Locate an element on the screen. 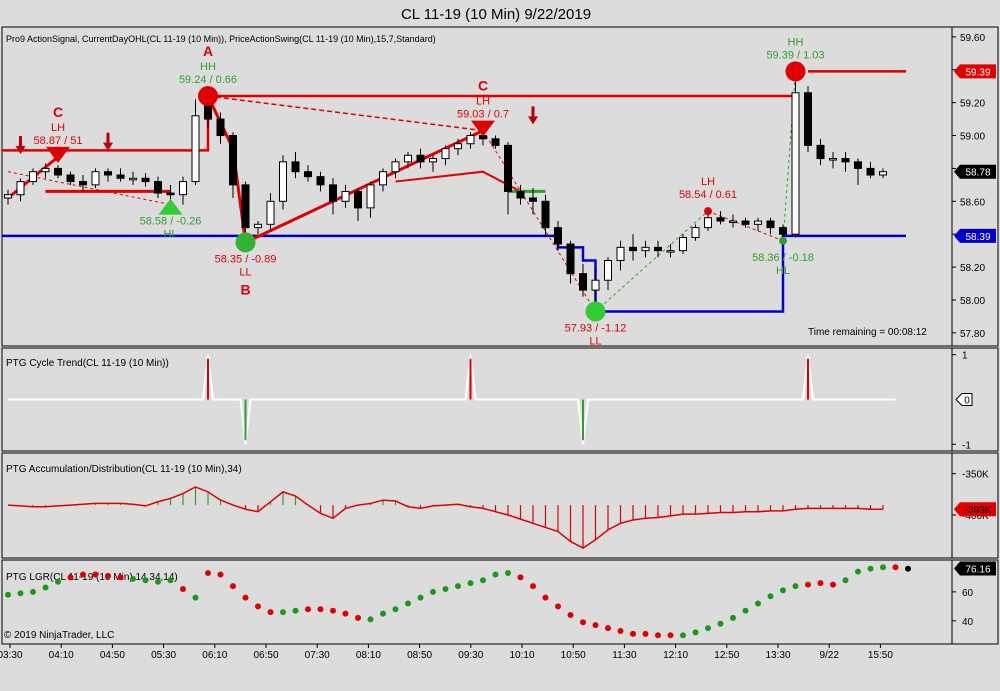 The width and height of the screenshot is (1000, 691). y-tick-label: 59.00 is located at coordinates (972, 137).